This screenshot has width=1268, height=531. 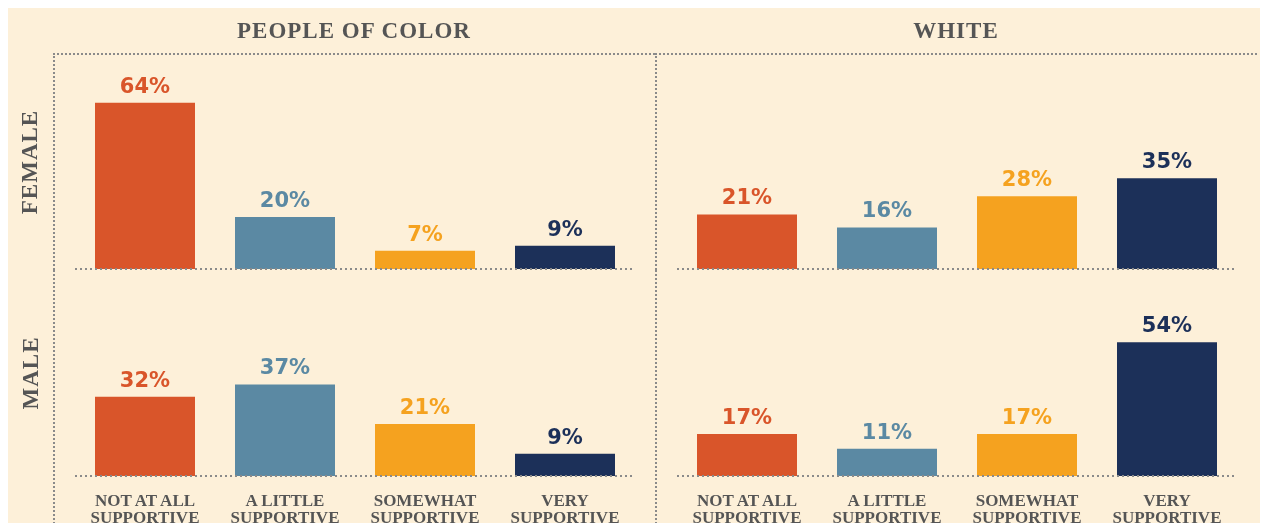 I want to click on data-label: 64%, so click(x=145, y=85).